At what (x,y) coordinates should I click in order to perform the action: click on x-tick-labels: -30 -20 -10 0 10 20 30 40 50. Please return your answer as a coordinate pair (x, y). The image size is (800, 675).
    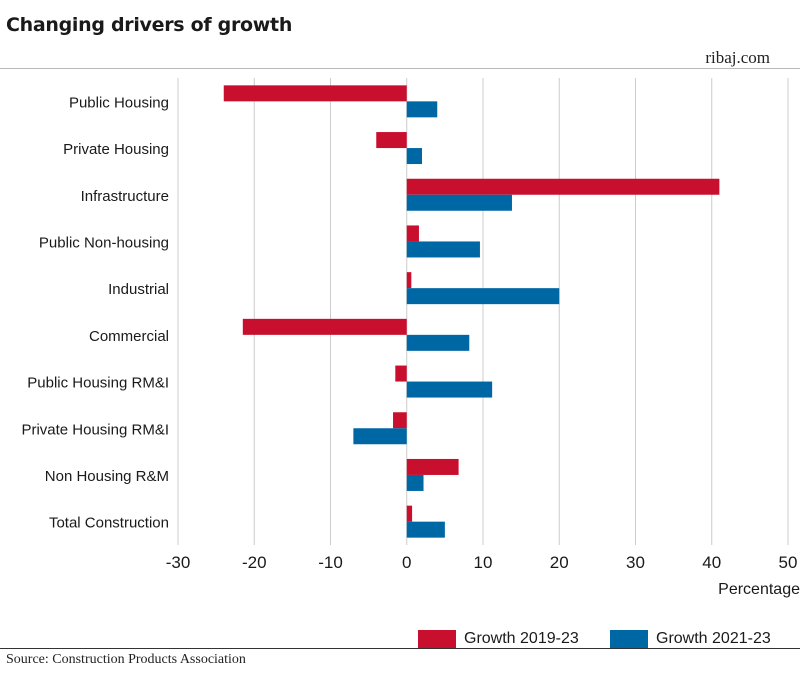
    Looking at the image, I should click on (482, 562).